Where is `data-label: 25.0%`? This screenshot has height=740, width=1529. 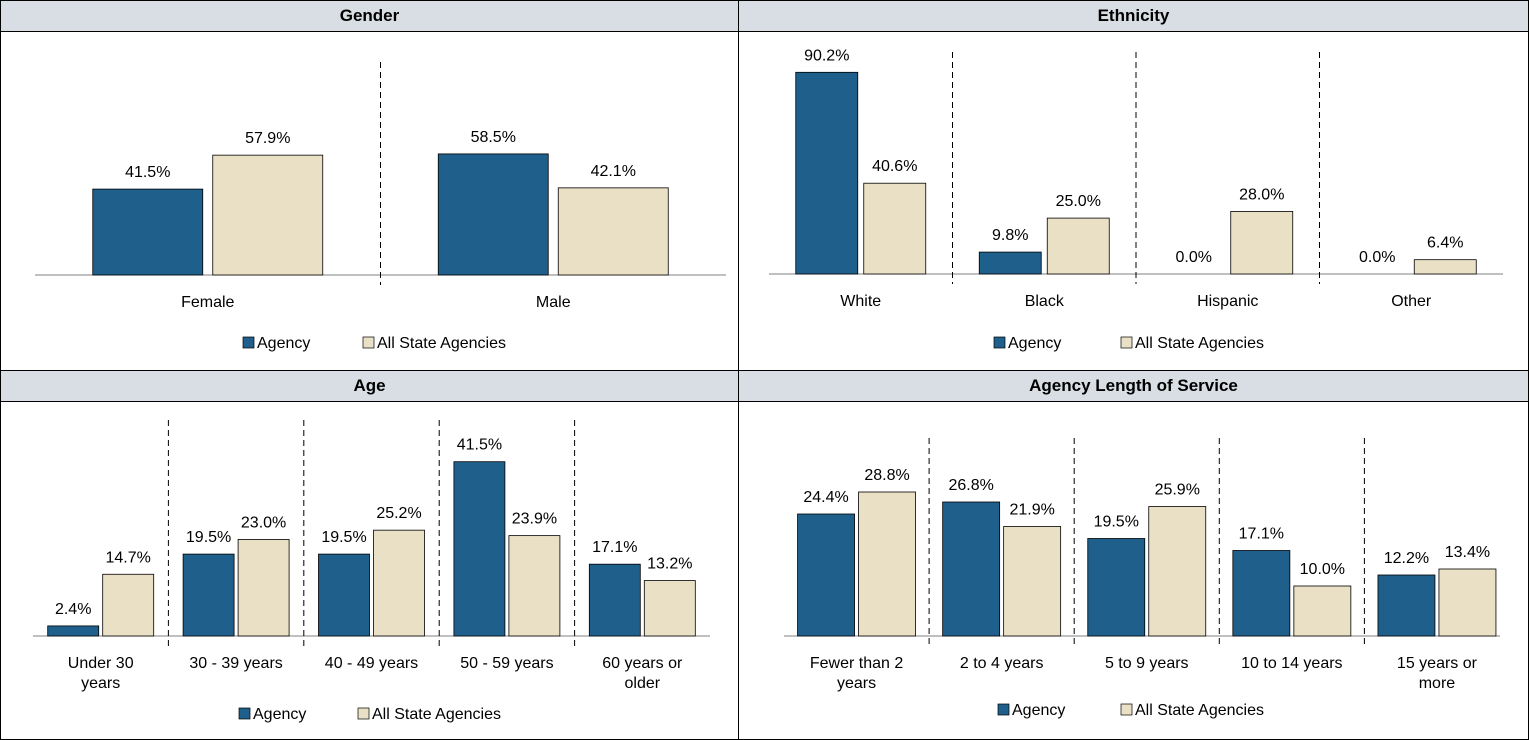
data-label: 25.0% is located at coordinates (1078, 201).